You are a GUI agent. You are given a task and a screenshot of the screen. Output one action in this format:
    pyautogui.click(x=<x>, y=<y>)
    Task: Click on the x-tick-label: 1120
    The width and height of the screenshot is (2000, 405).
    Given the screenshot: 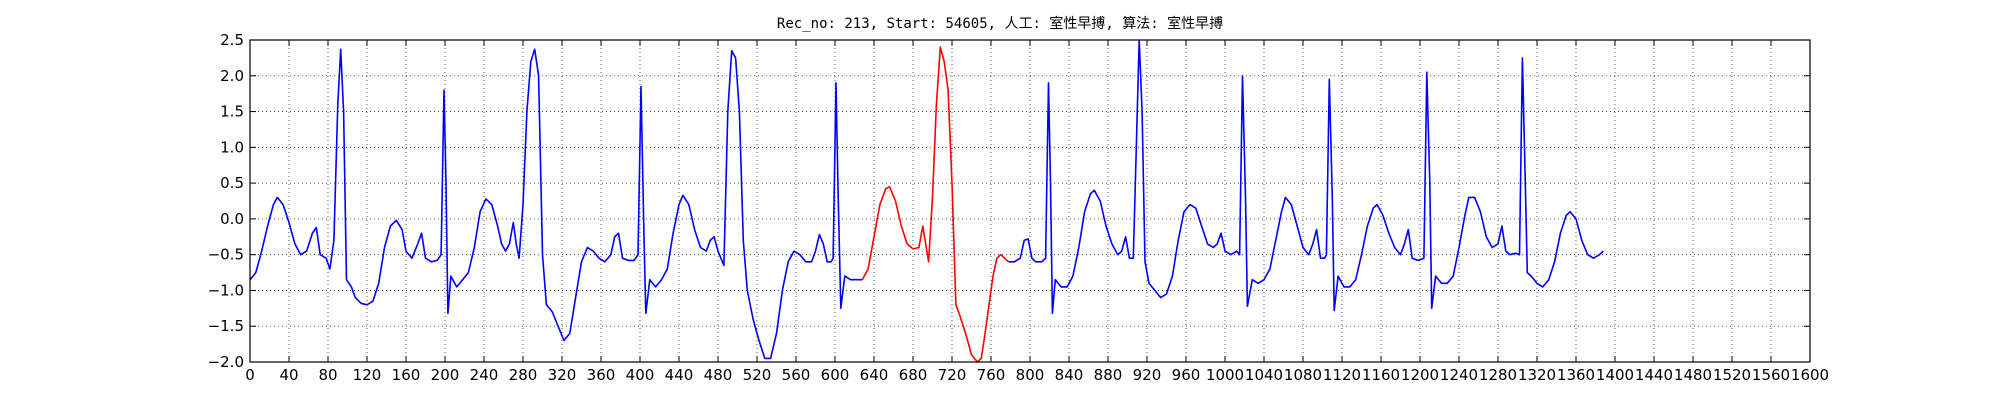 What is the action you would take?
    pyautogui.click(x=1342, y=375)
    